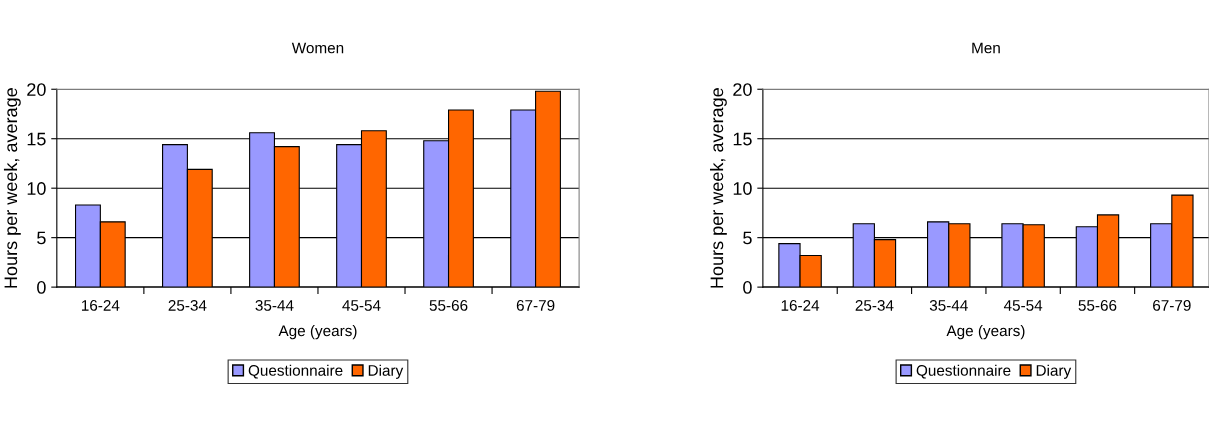 The width and height of the screenshot is (1209, 421). Describe the element at coordinates (986, 48) in the screenshot. I see `chart-title: Men` at that location.